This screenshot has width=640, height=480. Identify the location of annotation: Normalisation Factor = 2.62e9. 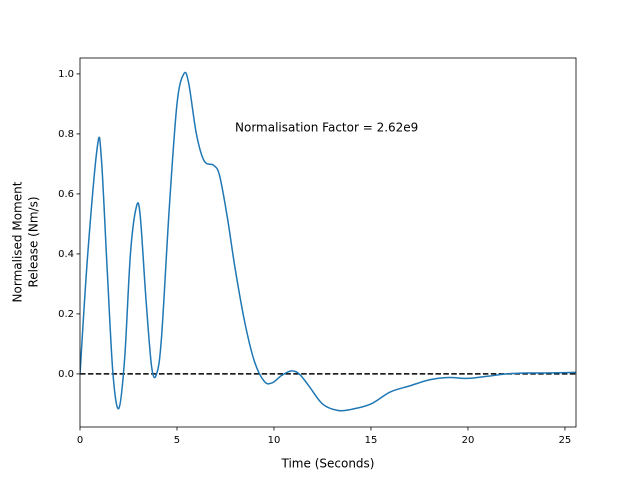
(326, 128).